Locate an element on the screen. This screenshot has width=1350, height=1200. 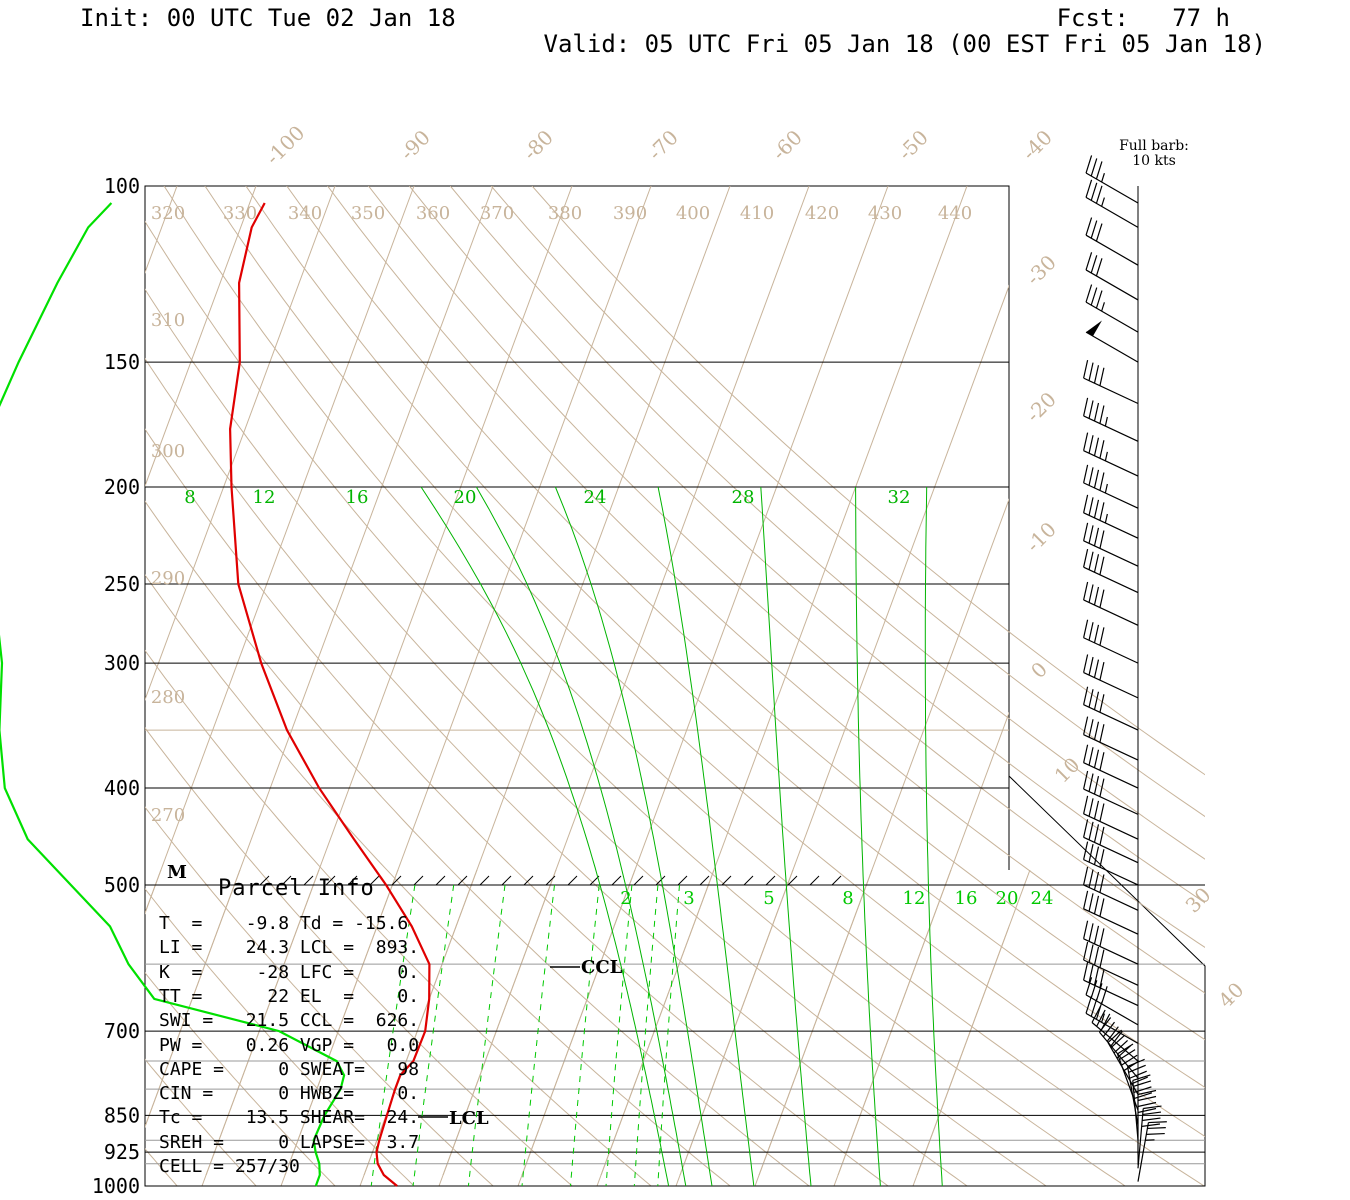
temperature-label: -10 is located at coordinates (1041, 537).